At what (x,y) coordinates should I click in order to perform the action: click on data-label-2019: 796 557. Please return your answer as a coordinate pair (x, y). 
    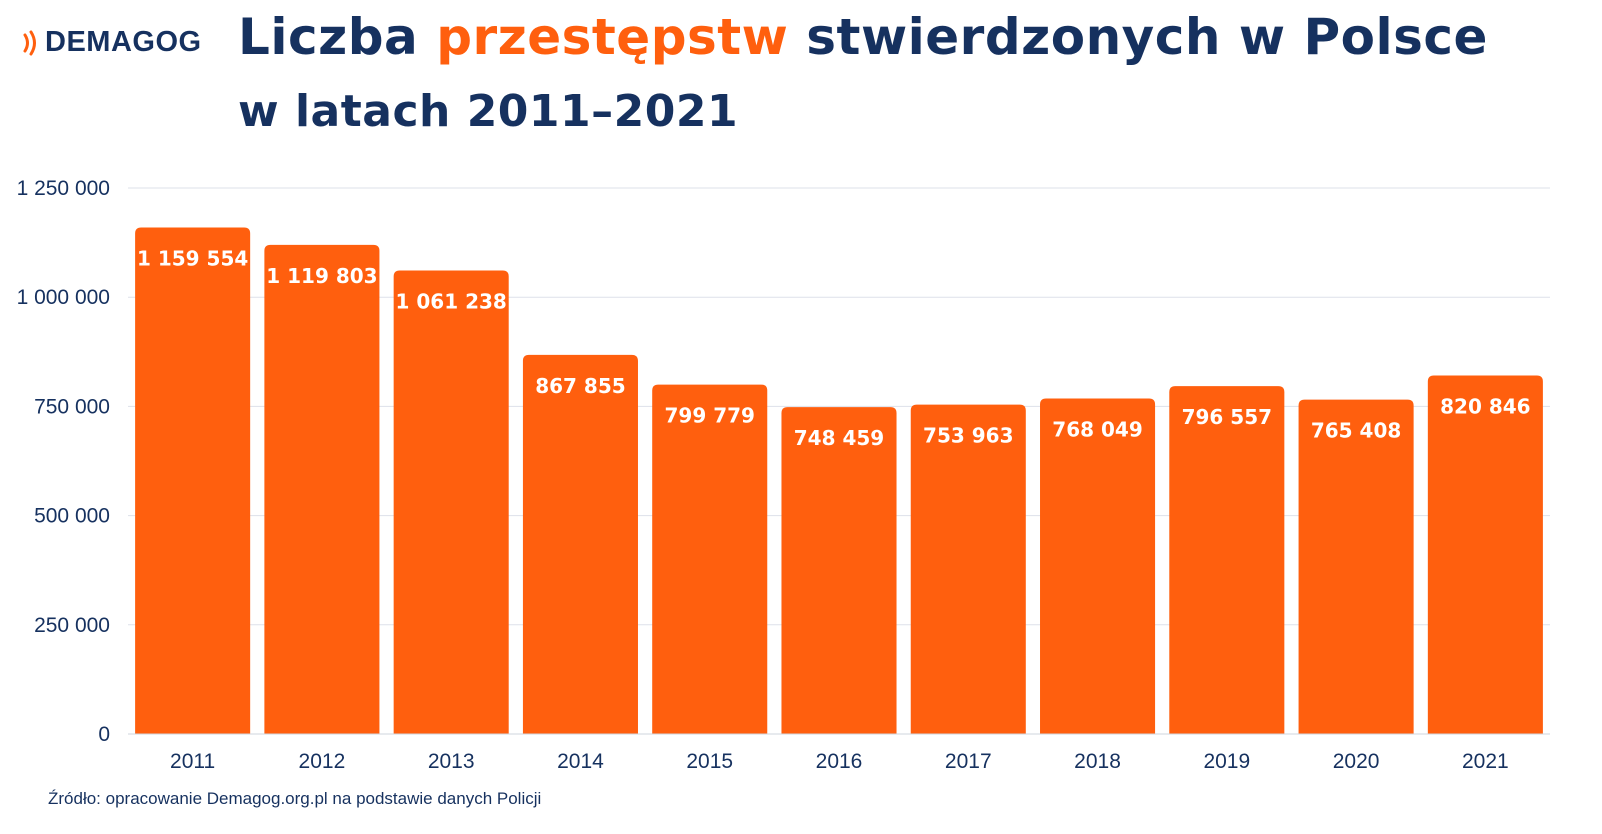
    Looking at the image, I should click on (1227, 417).